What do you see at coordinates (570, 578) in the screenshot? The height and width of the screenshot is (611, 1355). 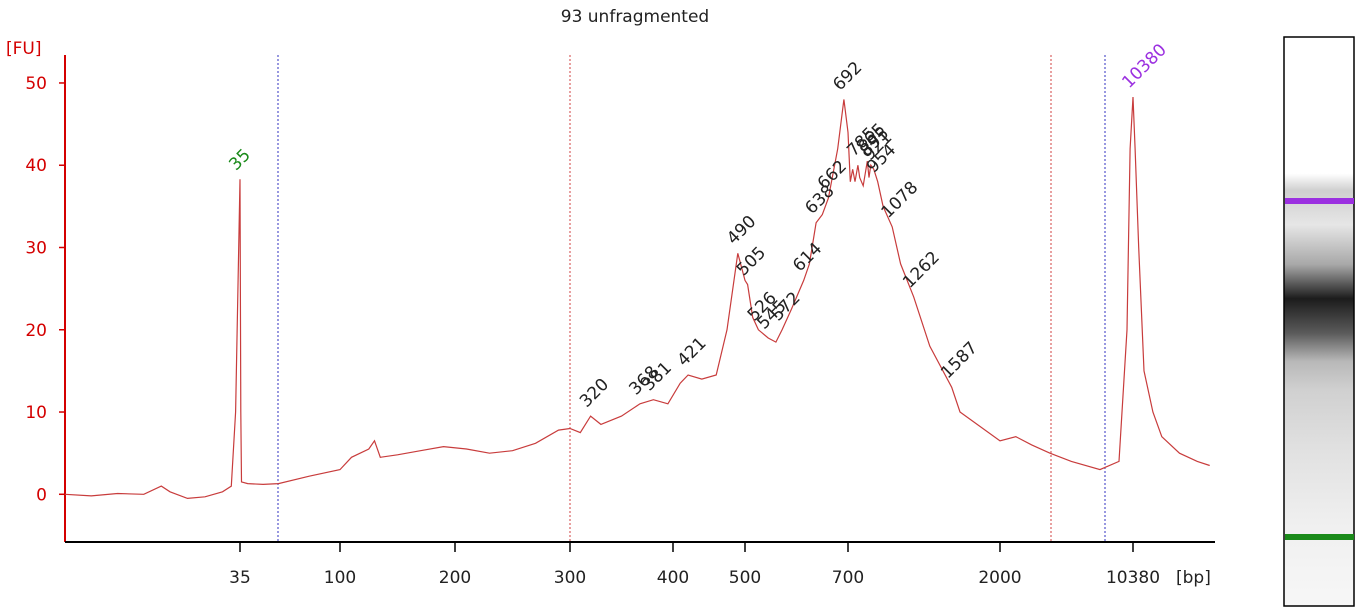 I see `x-tick-label: 300` at bounding box center [570, 578].